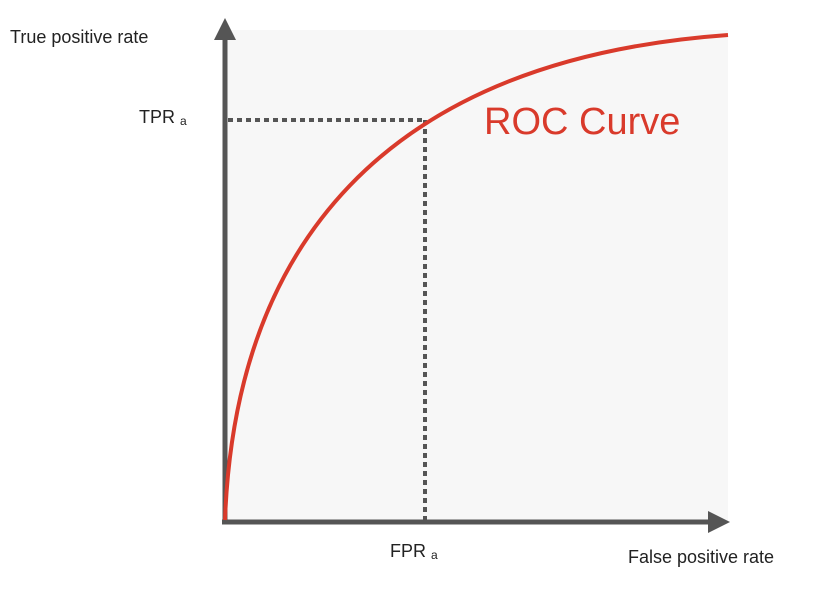 This screenshot has height=590, width=840. I want to click on x-axis-arrow, so click(719, 522).